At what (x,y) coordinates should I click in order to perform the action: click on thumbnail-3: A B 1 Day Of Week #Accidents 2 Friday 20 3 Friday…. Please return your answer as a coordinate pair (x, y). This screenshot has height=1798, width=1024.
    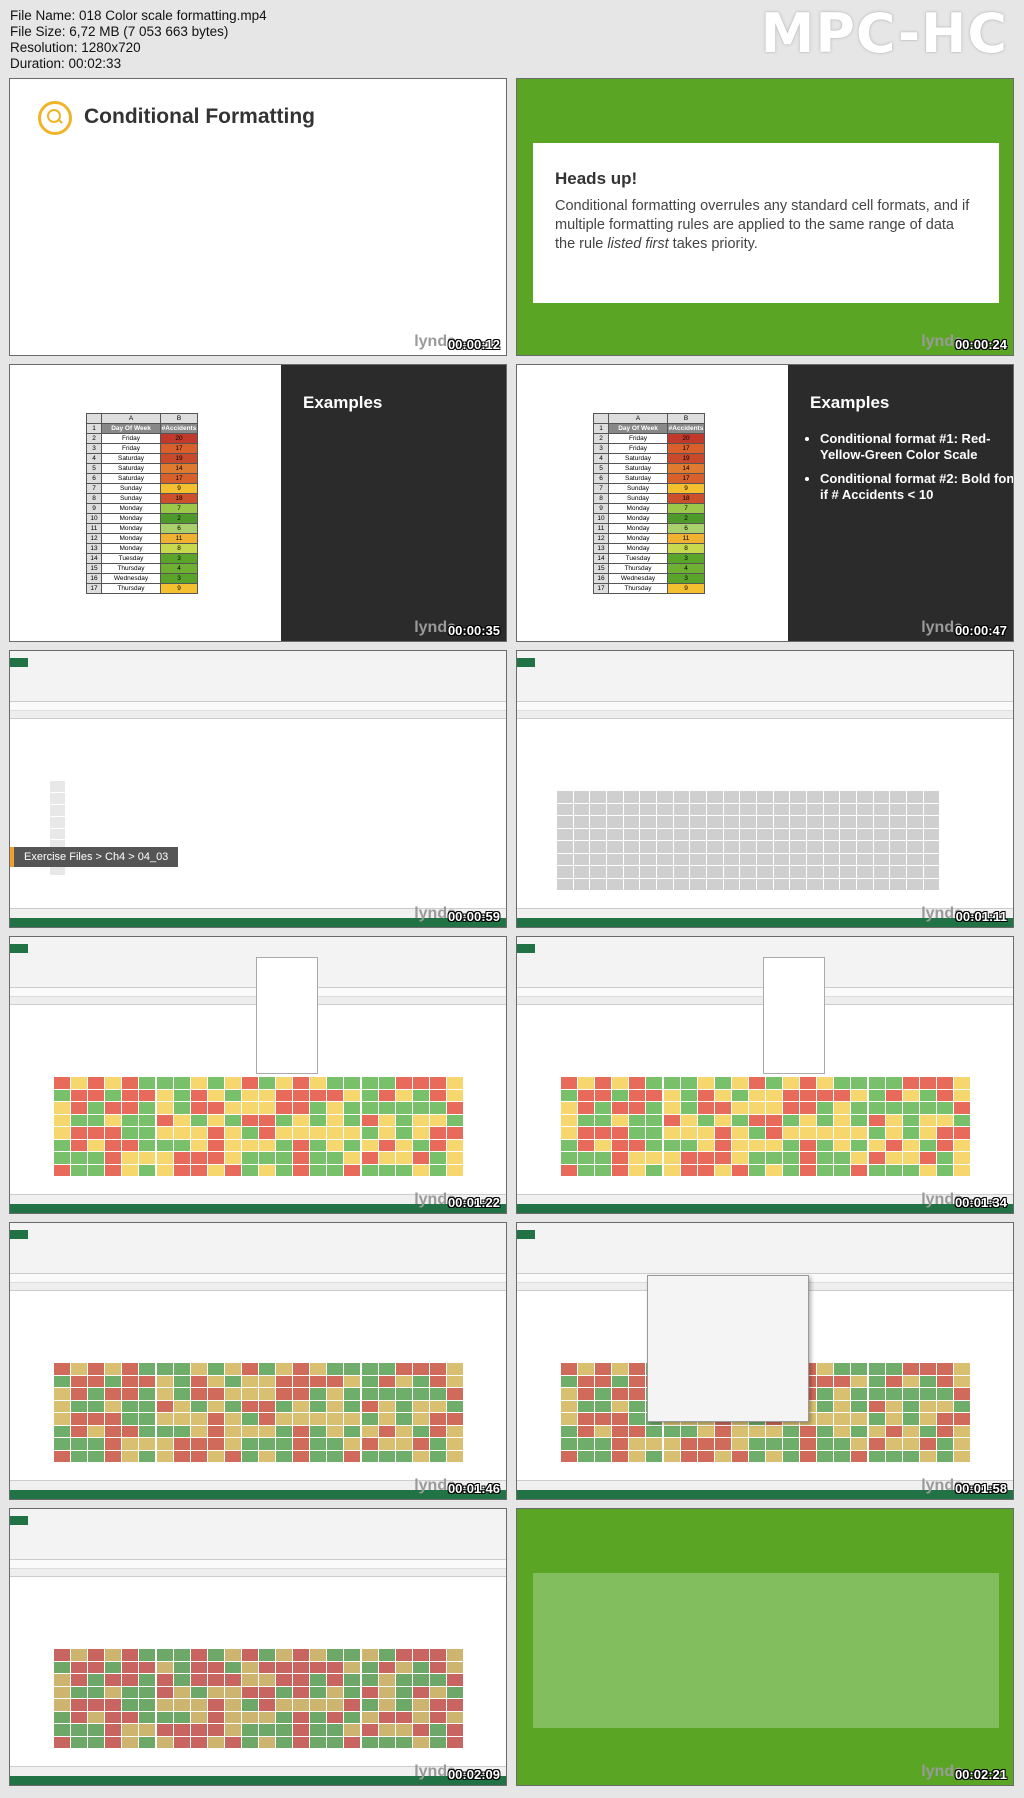
    Looking at the image, I should click on (258, 503).